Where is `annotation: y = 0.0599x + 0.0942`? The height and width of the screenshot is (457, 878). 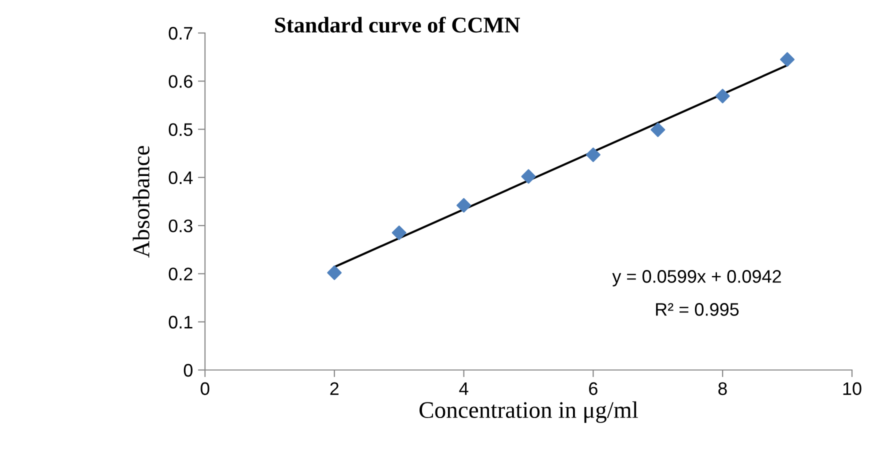
annotation: y = 0.0599x + 0.0942 is located at coordinates (696, 278).